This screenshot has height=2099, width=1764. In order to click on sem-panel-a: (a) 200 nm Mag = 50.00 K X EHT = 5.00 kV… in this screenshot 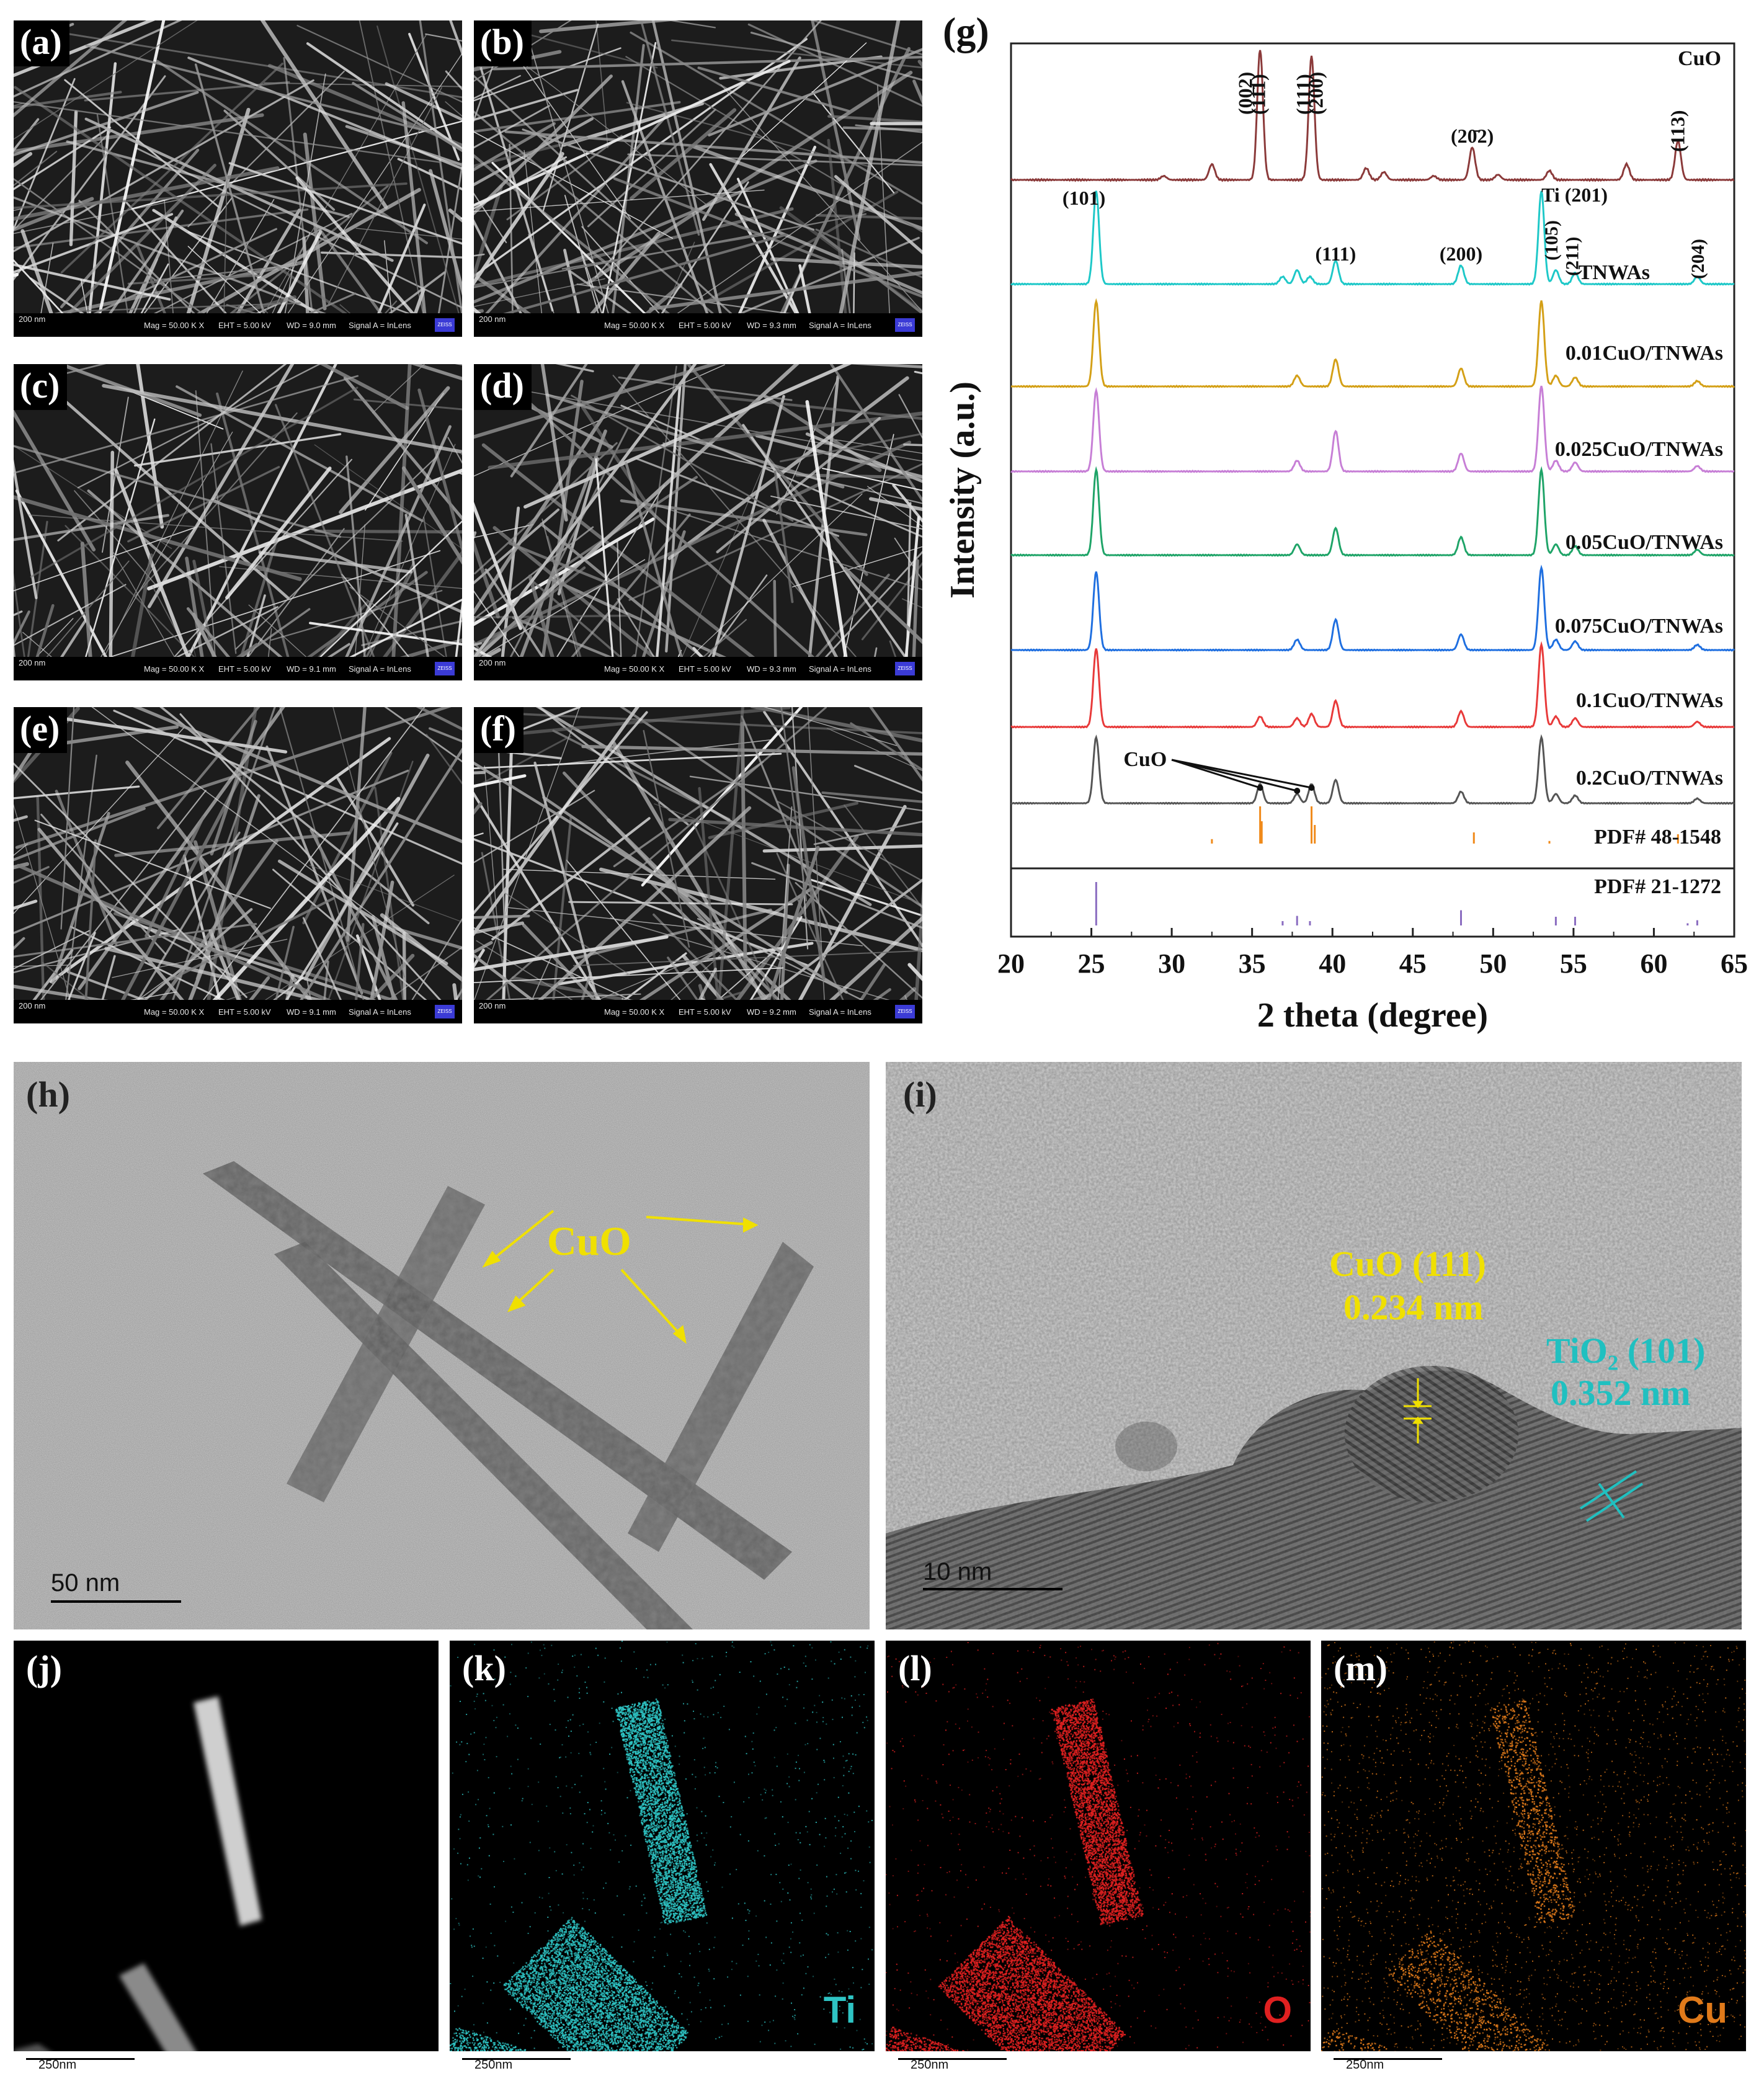, I will do `click(238, 179)`.